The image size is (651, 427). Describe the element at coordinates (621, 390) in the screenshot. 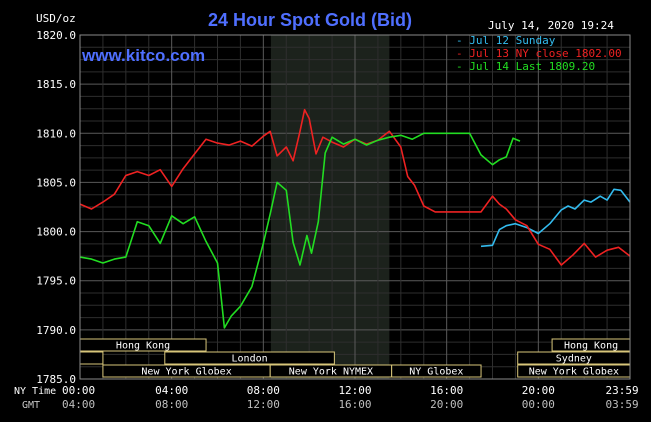

I see `x-tick-ny: 23:59` at that location.